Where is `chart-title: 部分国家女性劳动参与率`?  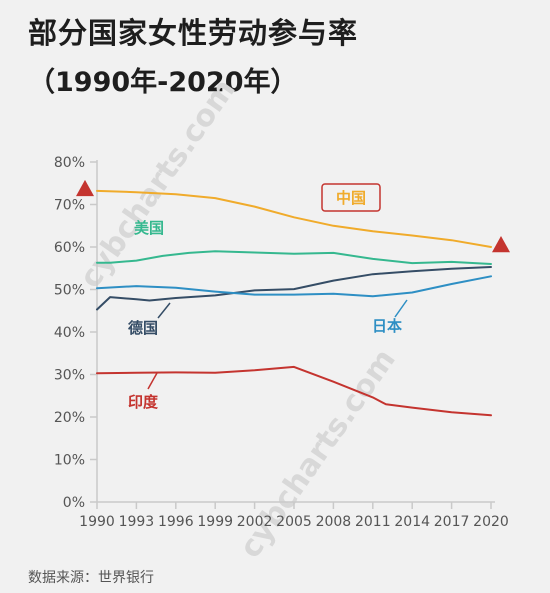 chart-title: 部分国家女性劳动参与率 is located at coordinates (193, 33).